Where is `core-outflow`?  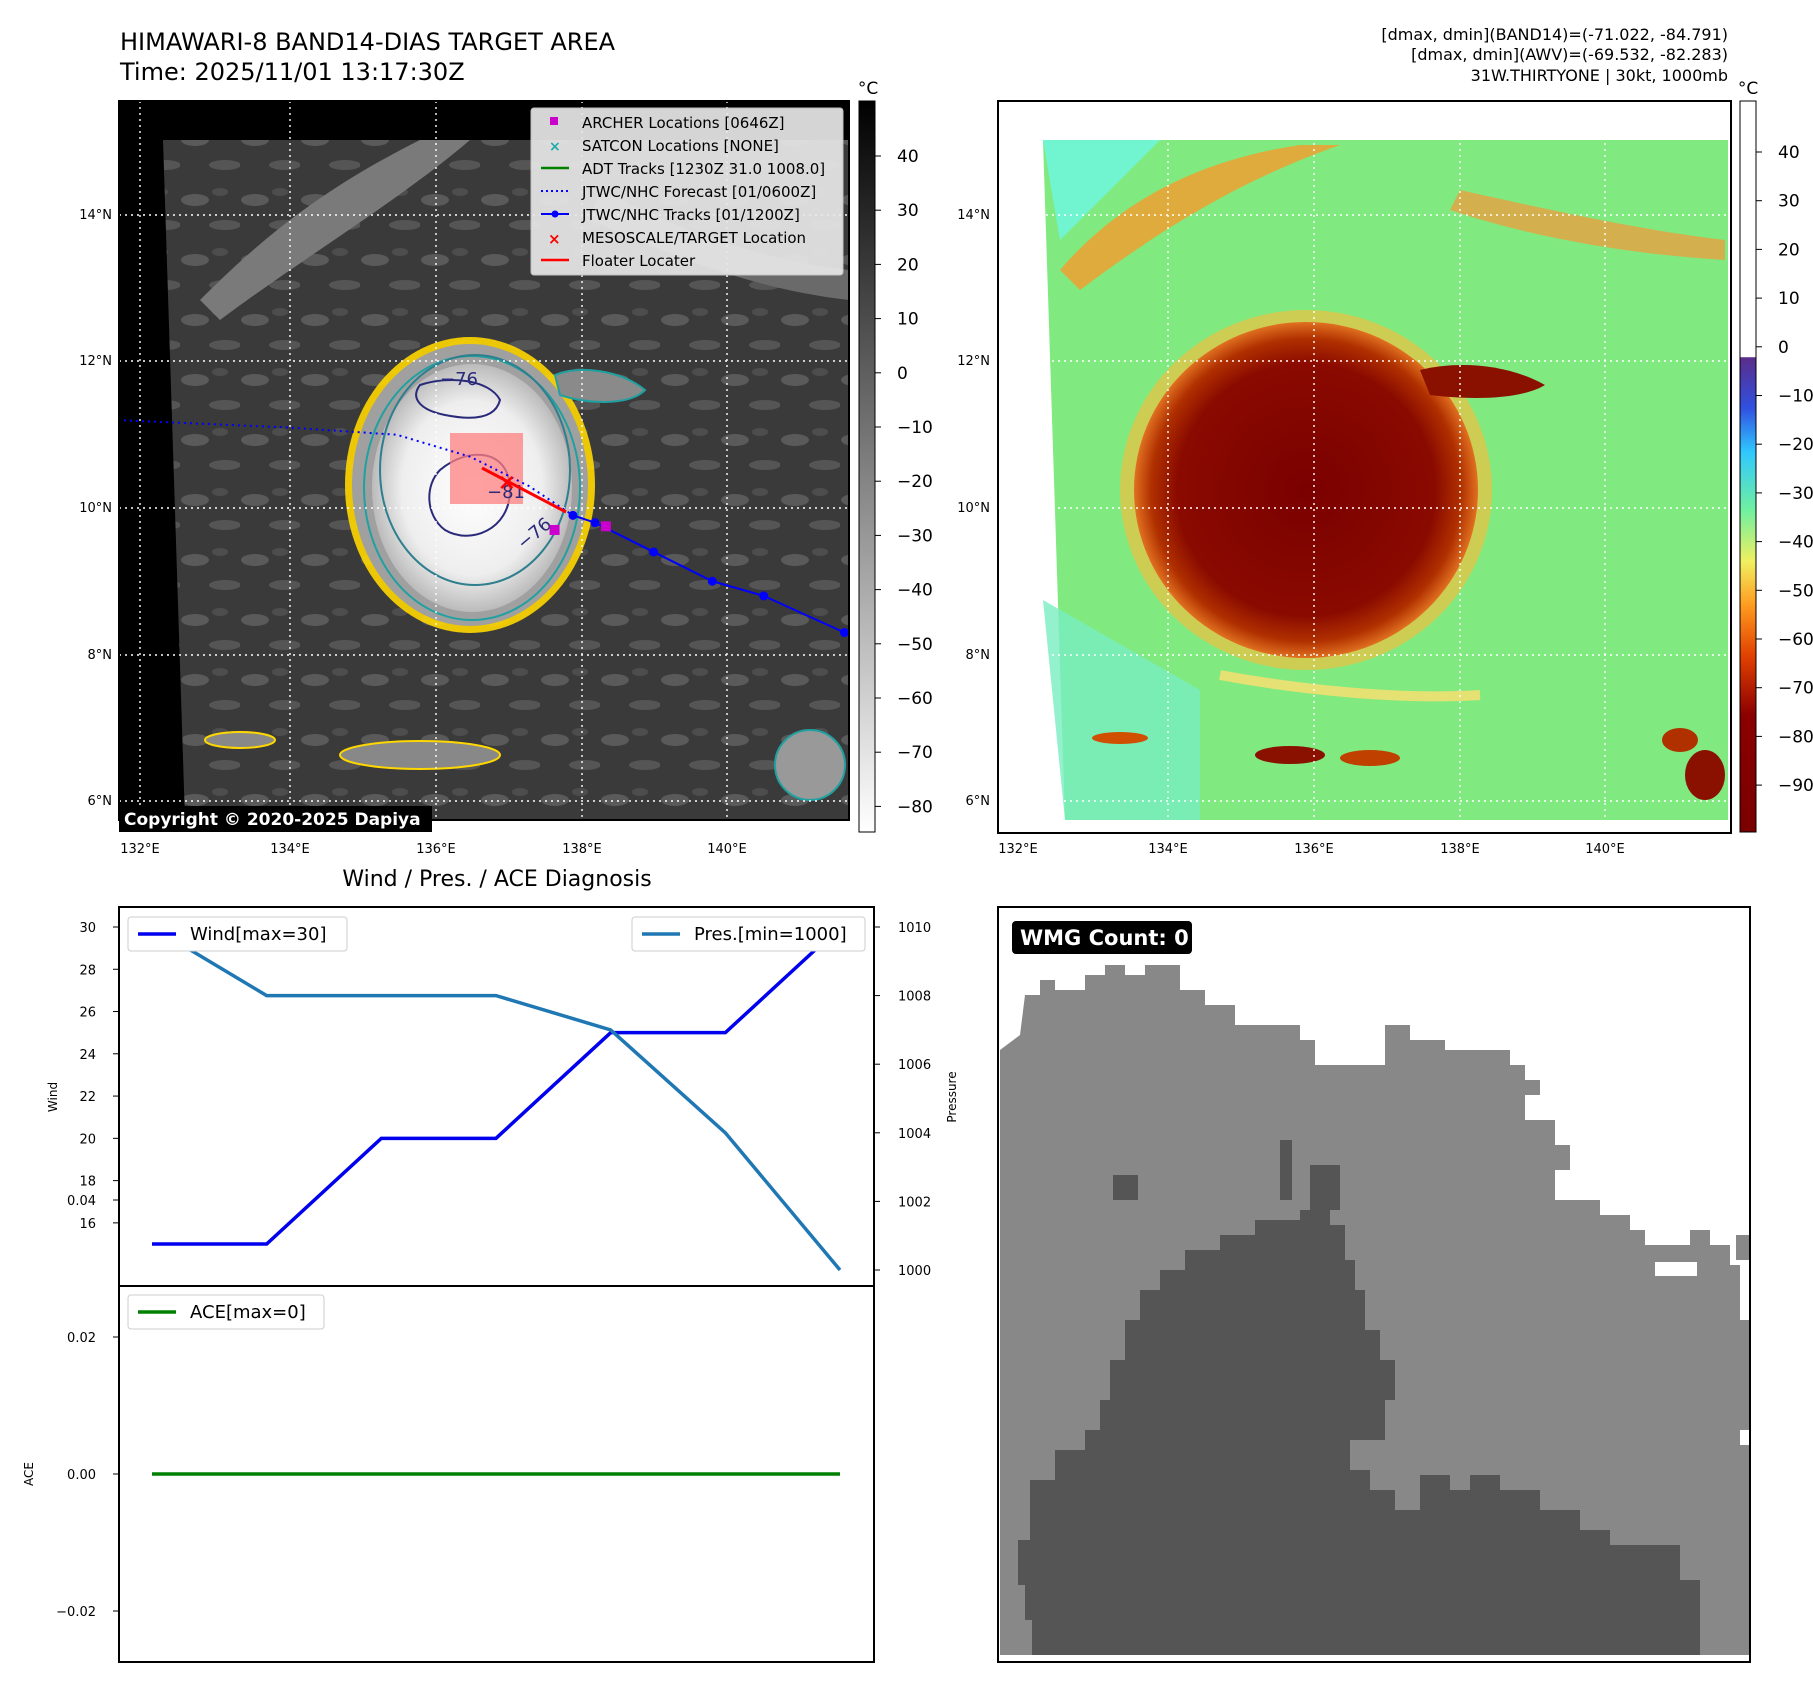
core-outflow is located at coordinates (1482, 381).